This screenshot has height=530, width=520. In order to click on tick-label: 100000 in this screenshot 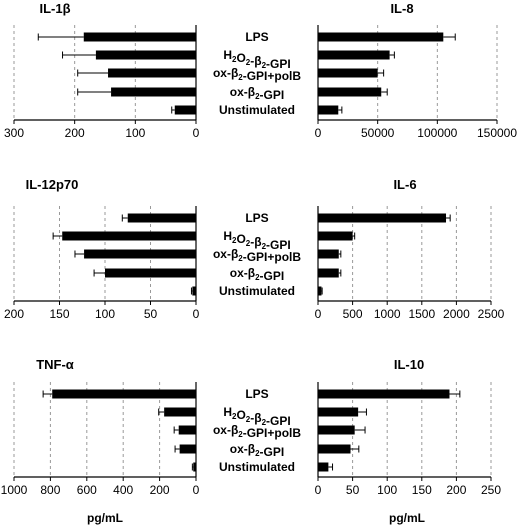, I will do `click(437, 133)`.